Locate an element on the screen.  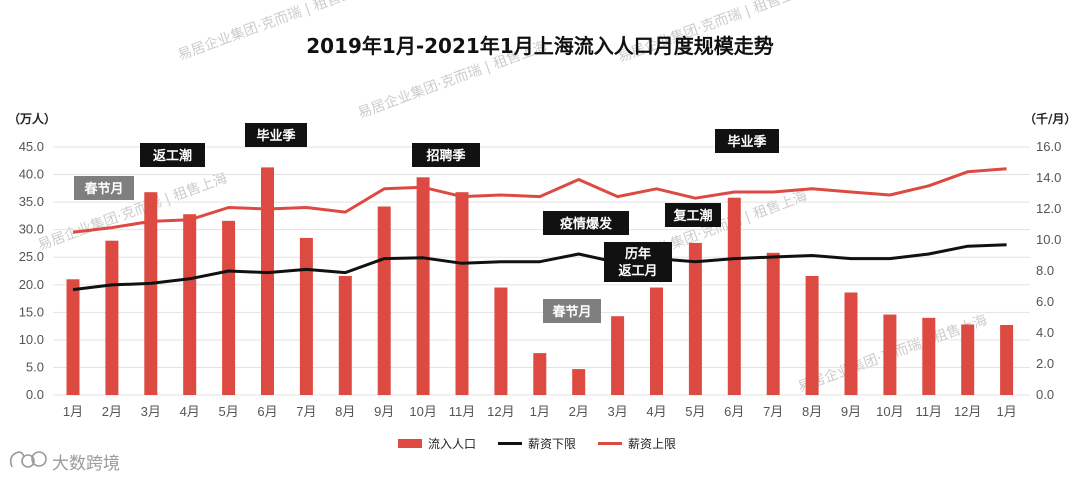
left-axis-ticks: 0.0 5.0 10.0 15.0 20.0 25.0 30.0 35.0 40.0 45.0 is located at coordinates (31, 270).